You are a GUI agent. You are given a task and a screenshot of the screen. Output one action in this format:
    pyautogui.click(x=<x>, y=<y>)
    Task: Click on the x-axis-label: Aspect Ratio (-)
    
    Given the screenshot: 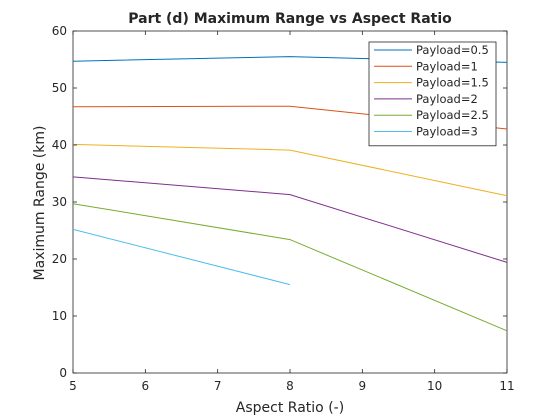 What is the action you would take?
    pyautogui.click(x=290, y=408)
    